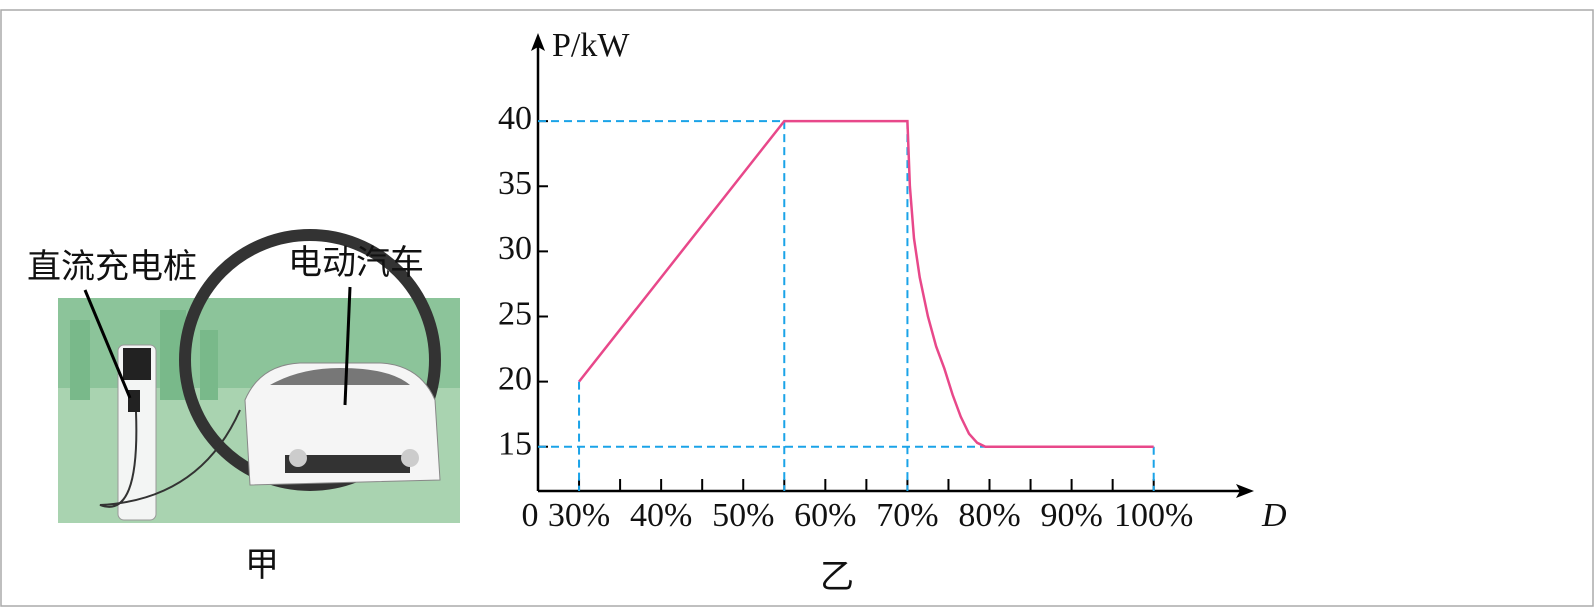 The image size is (1594, 607). Describe the element at coordinates (825, 515) in the screenshot. I see `x-tick-label: 60%` at that location.